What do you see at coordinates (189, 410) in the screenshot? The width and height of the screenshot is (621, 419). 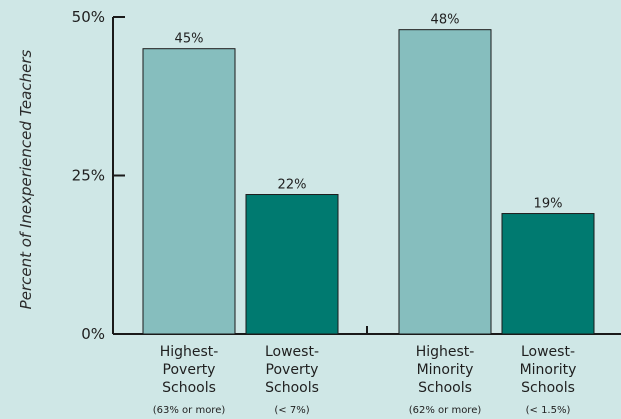 I see `category-sublabel: (63% or more)` at bounding box center [189, 410].